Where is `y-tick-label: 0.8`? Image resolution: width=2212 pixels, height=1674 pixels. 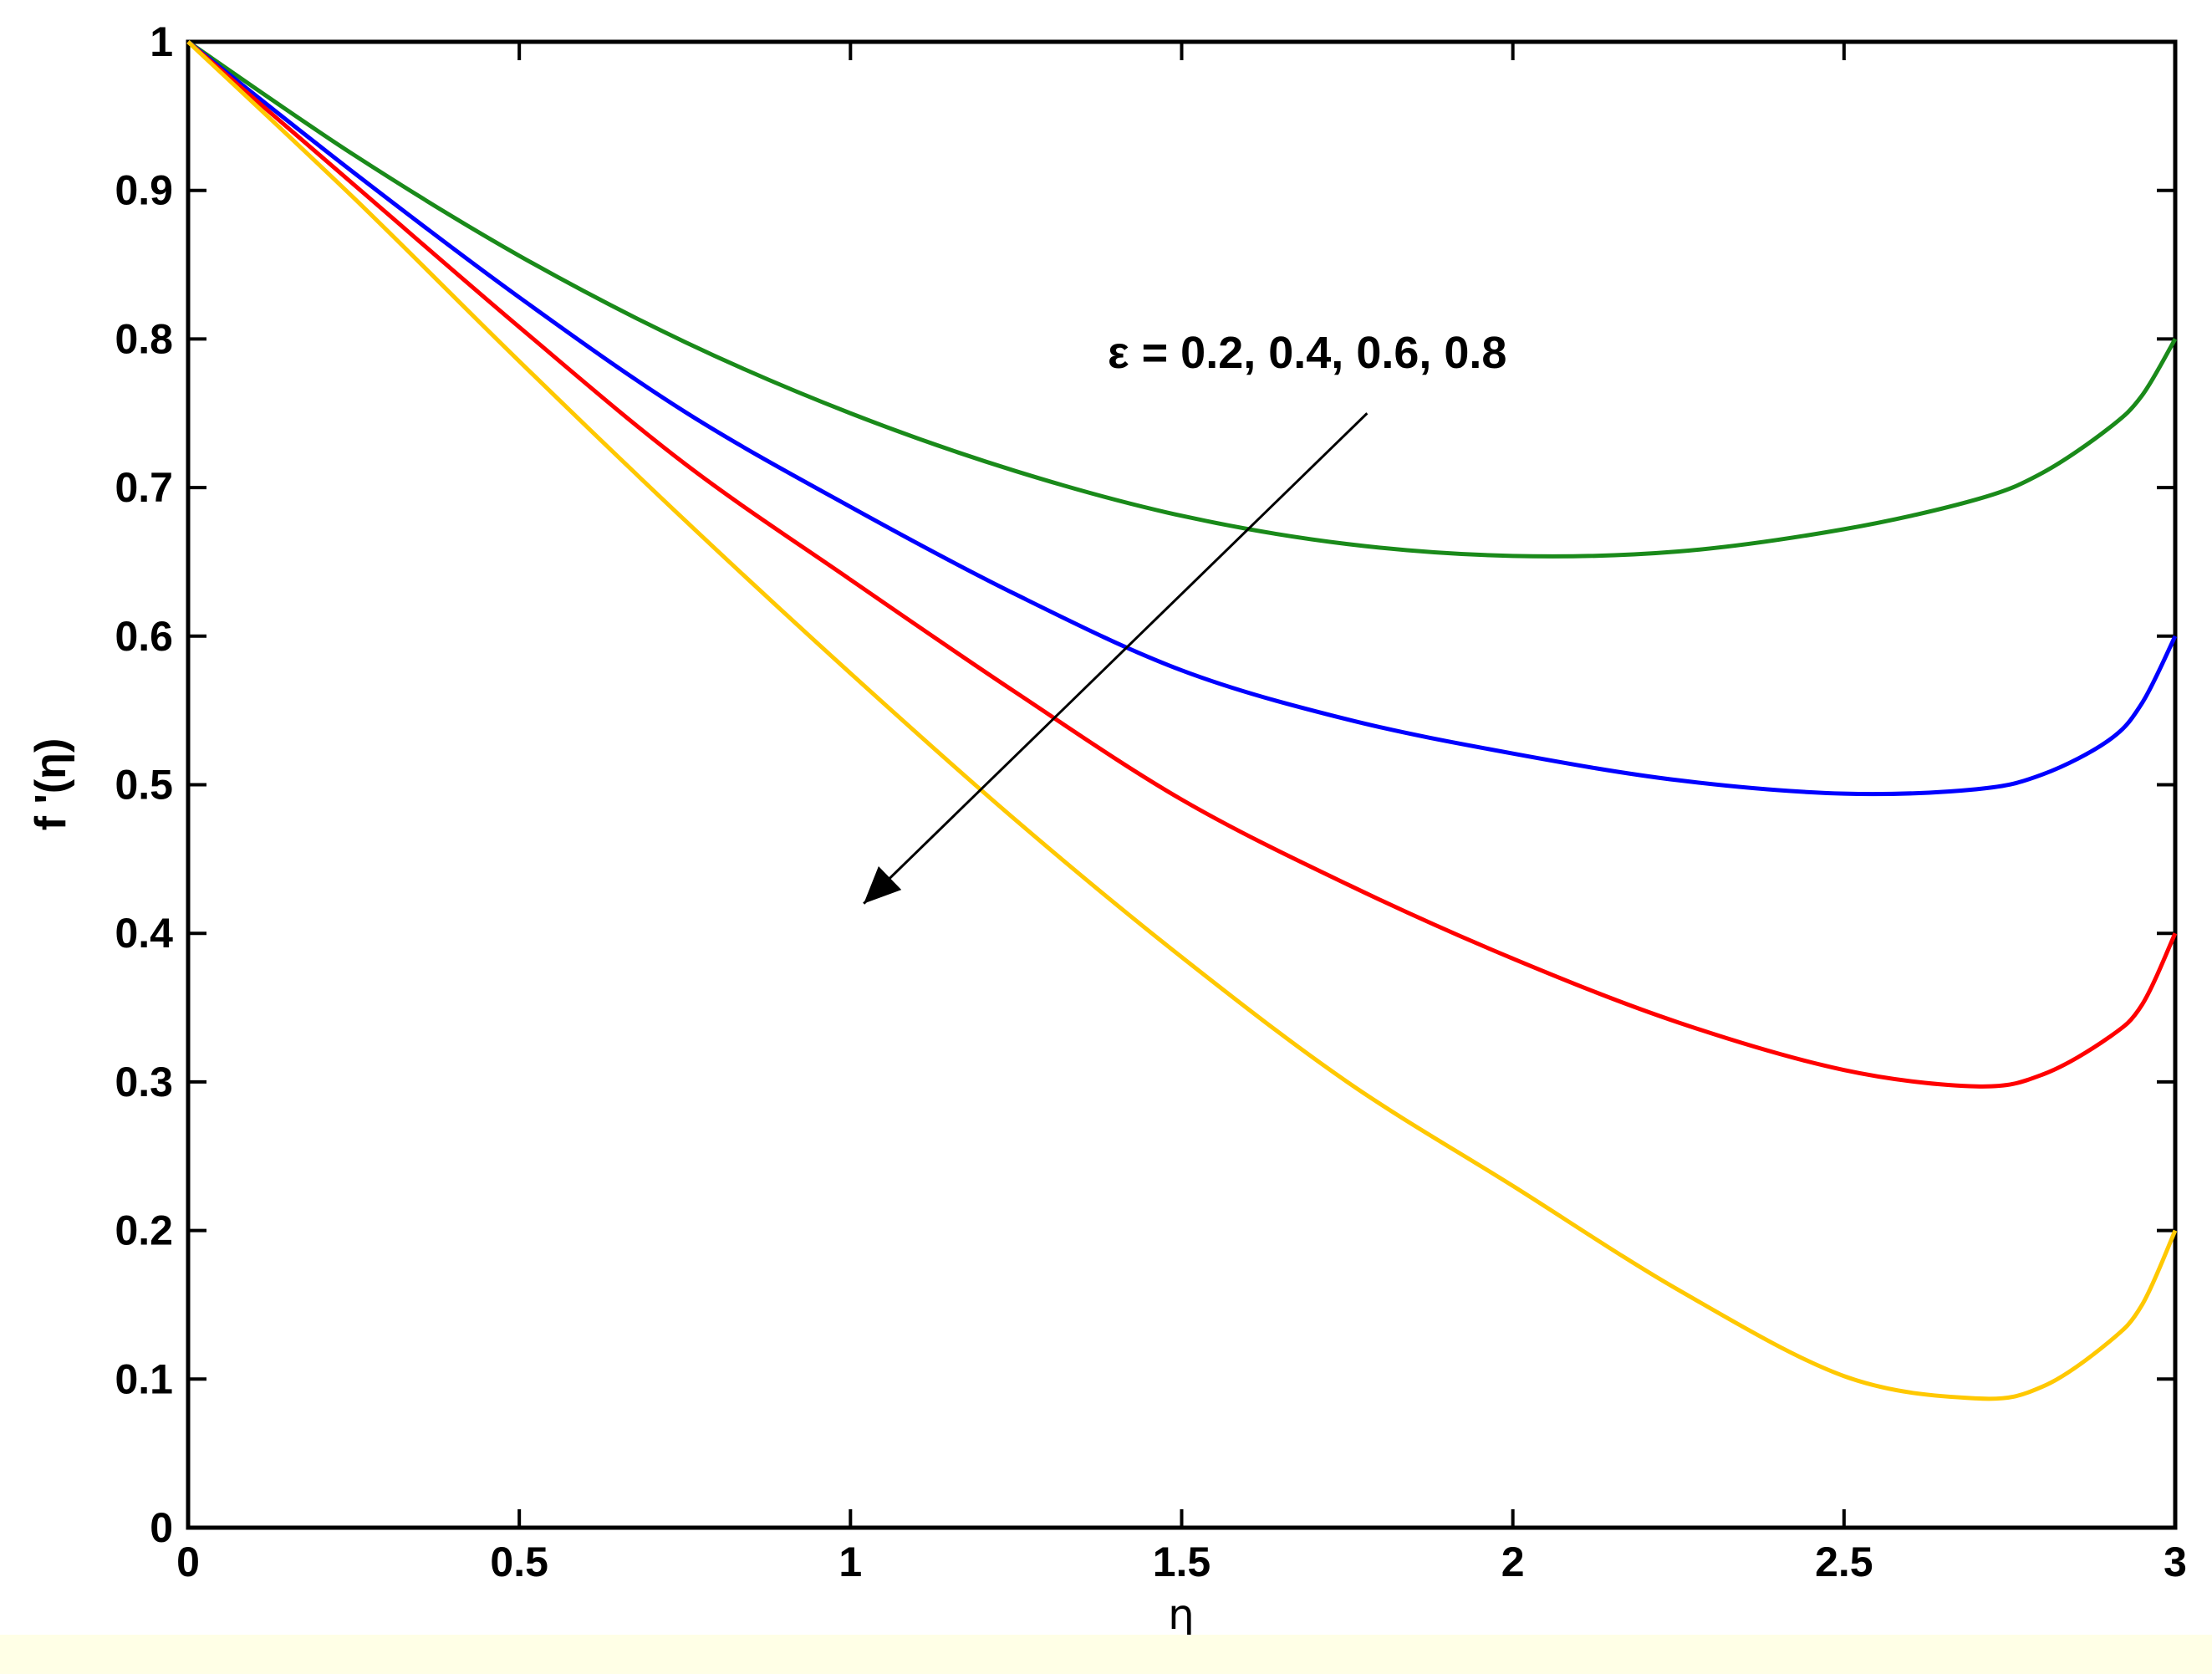
y-tick-label: 0.8 is located at coordinates (144, 338).